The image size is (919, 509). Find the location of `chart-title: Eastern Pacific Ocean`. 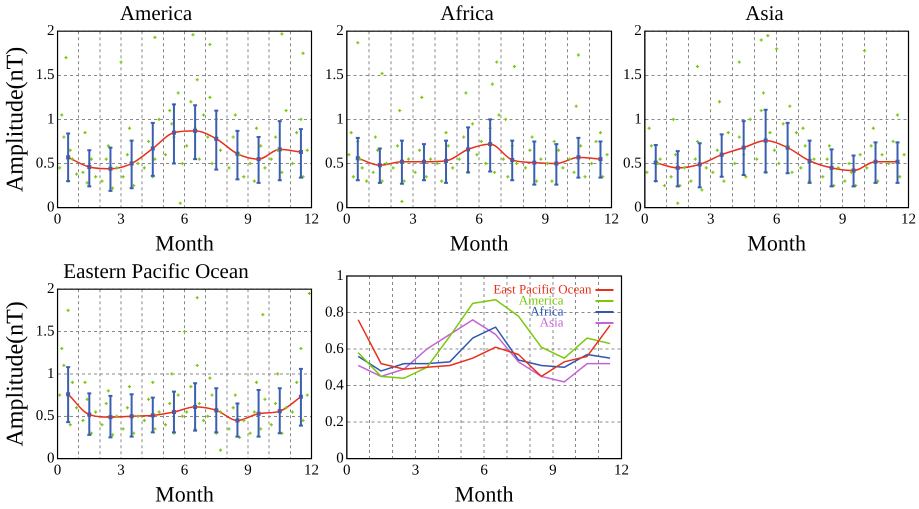

chart-title: Eastern Pacific Ocean is located at coordinates (156, 271).